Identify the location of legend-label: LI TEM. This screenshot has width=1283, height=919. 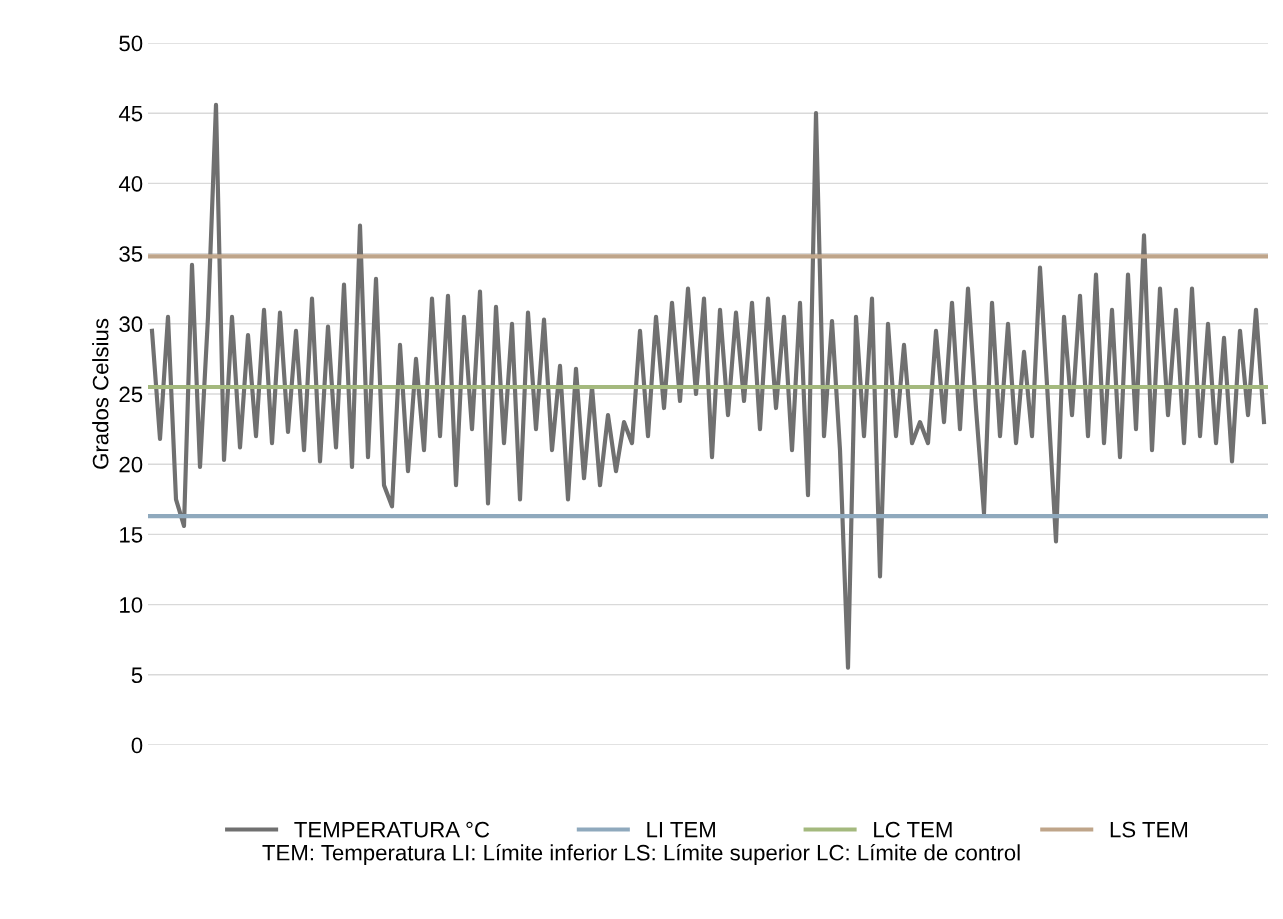
(681, 829).